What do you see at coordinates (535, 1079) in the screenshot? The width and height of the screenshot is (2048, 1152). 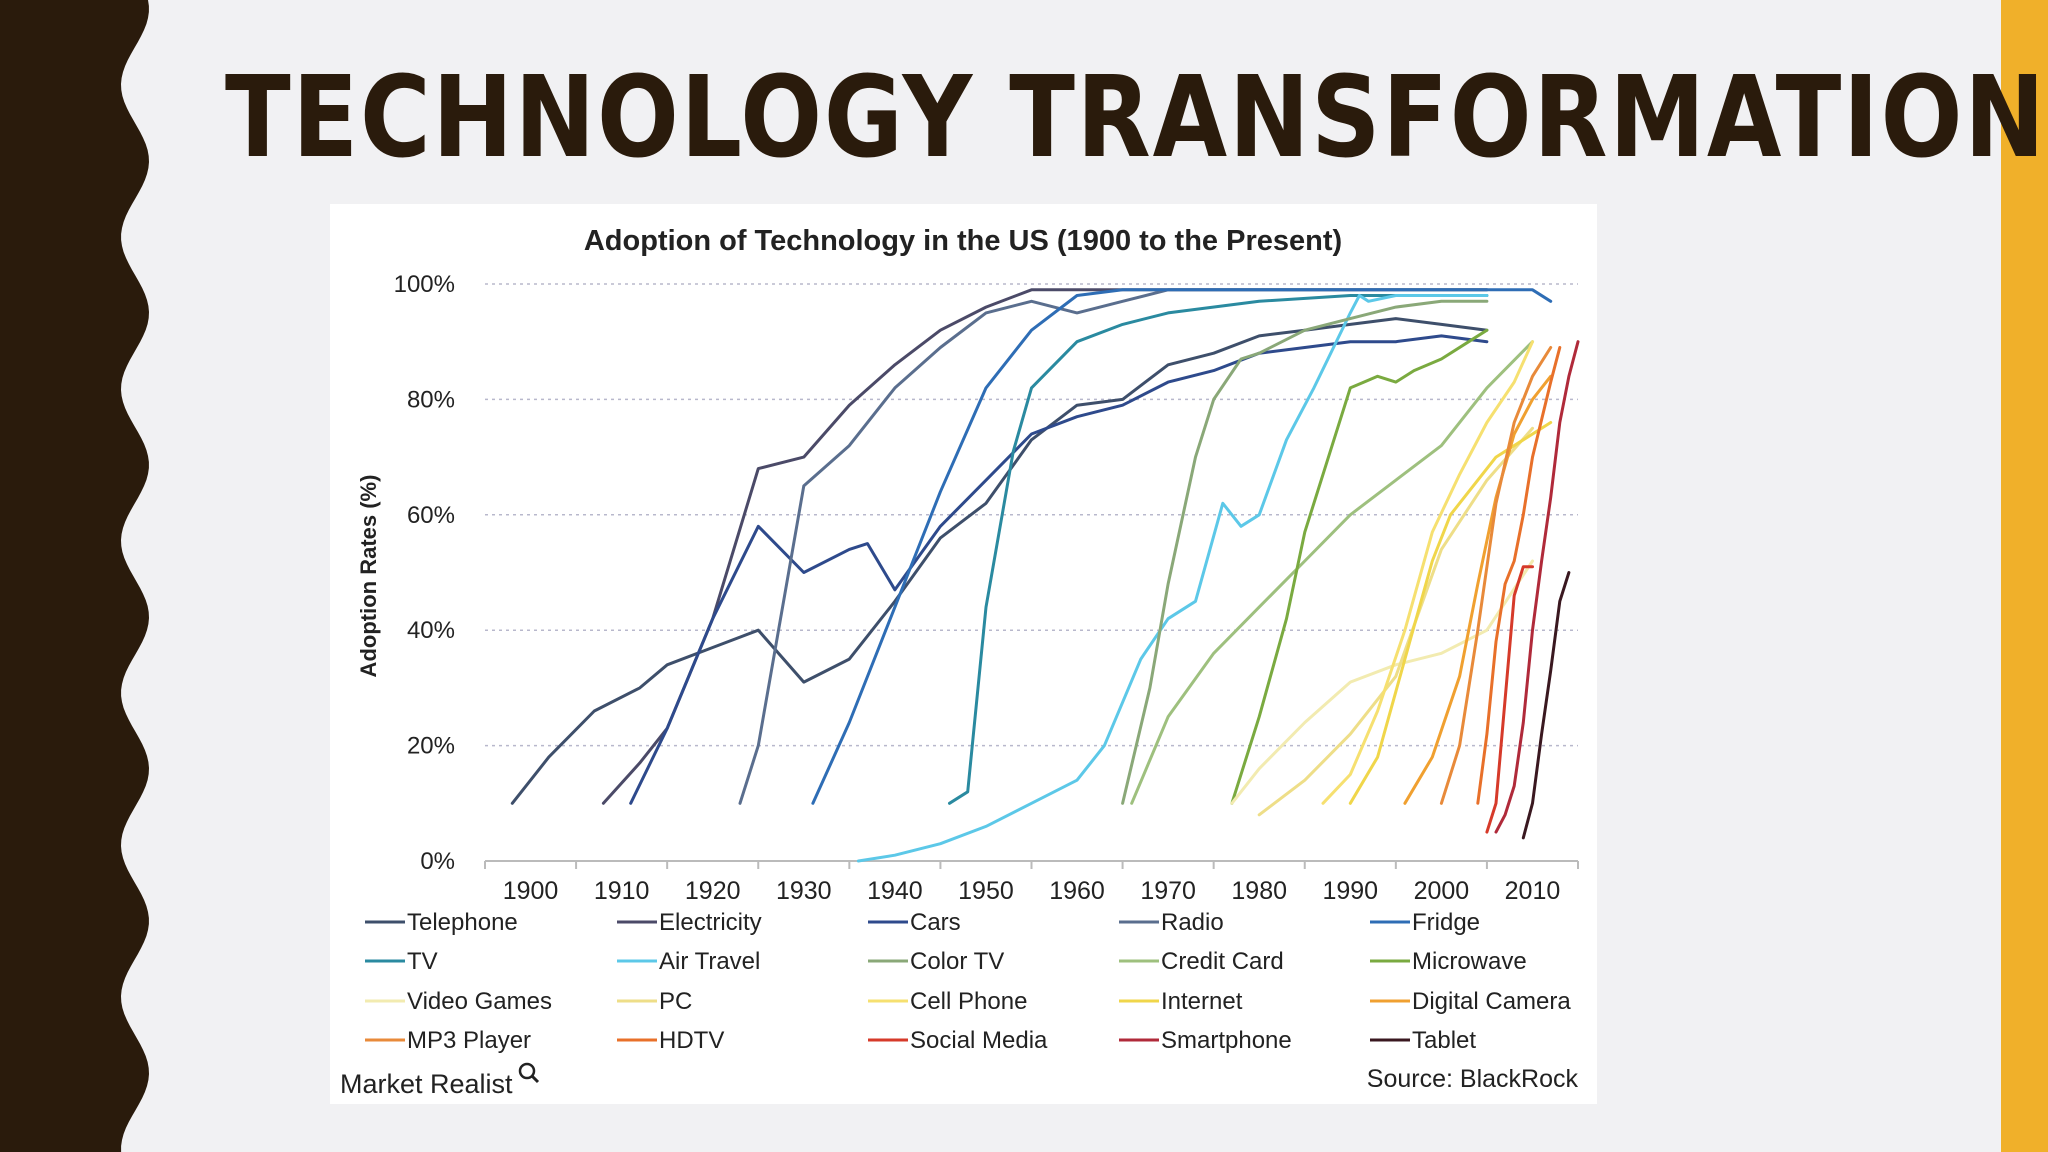 I see `magnifier-handle` at bounding box center [535, 1079].